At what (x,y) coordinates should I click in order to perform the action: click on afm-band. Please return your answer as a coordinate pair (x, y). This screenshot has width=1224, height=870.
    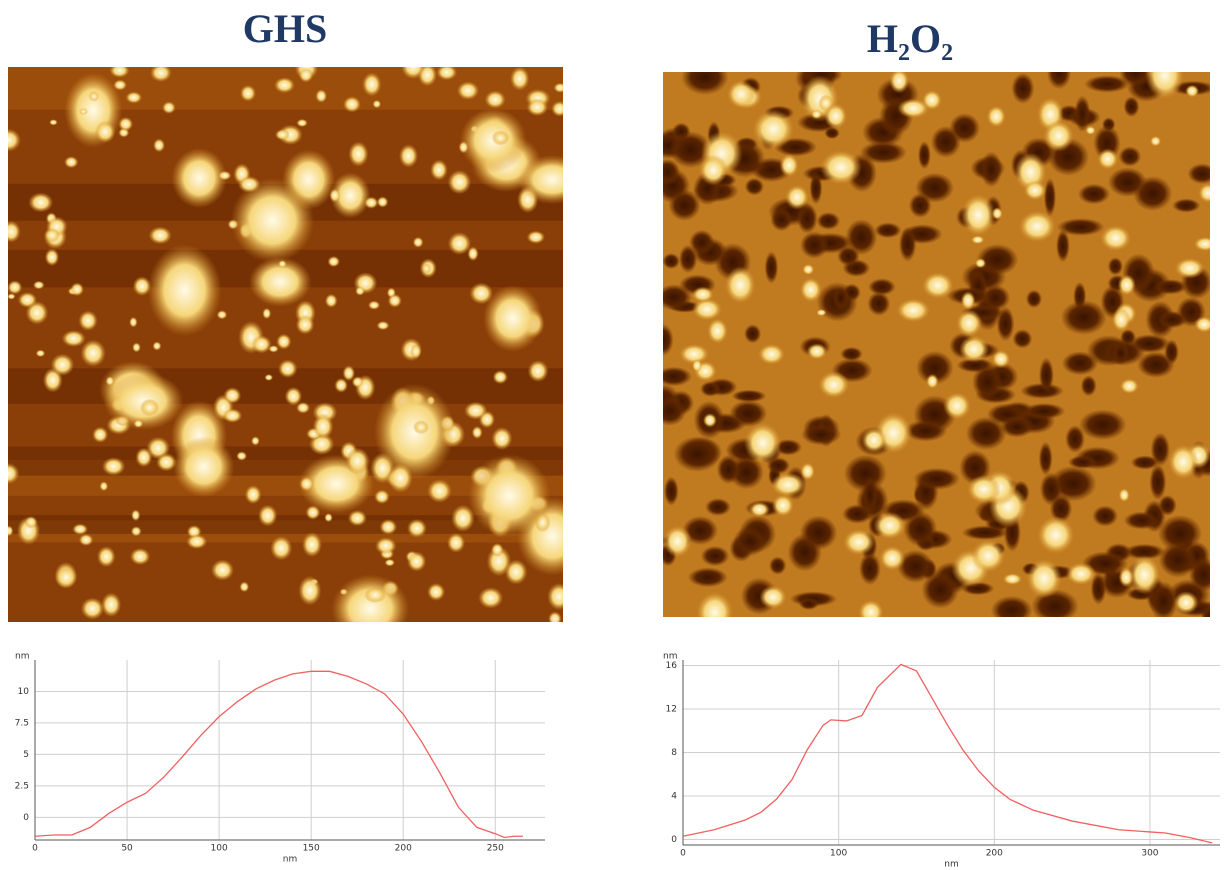
    Looking at the image, I should click on (285, 461).